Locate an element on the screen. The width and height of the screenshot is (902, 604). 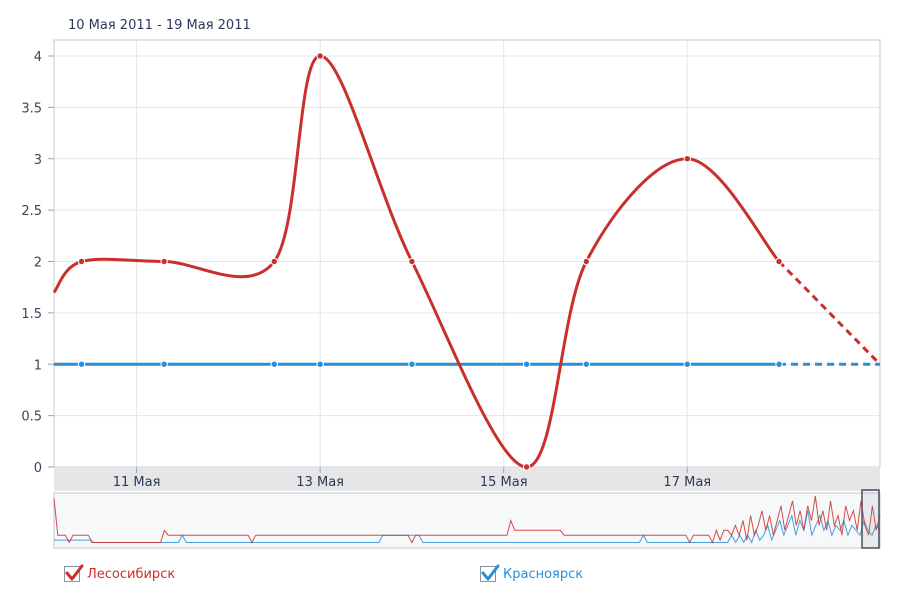
legend-label: Лесосибирск is located at coordinates (131, 574).